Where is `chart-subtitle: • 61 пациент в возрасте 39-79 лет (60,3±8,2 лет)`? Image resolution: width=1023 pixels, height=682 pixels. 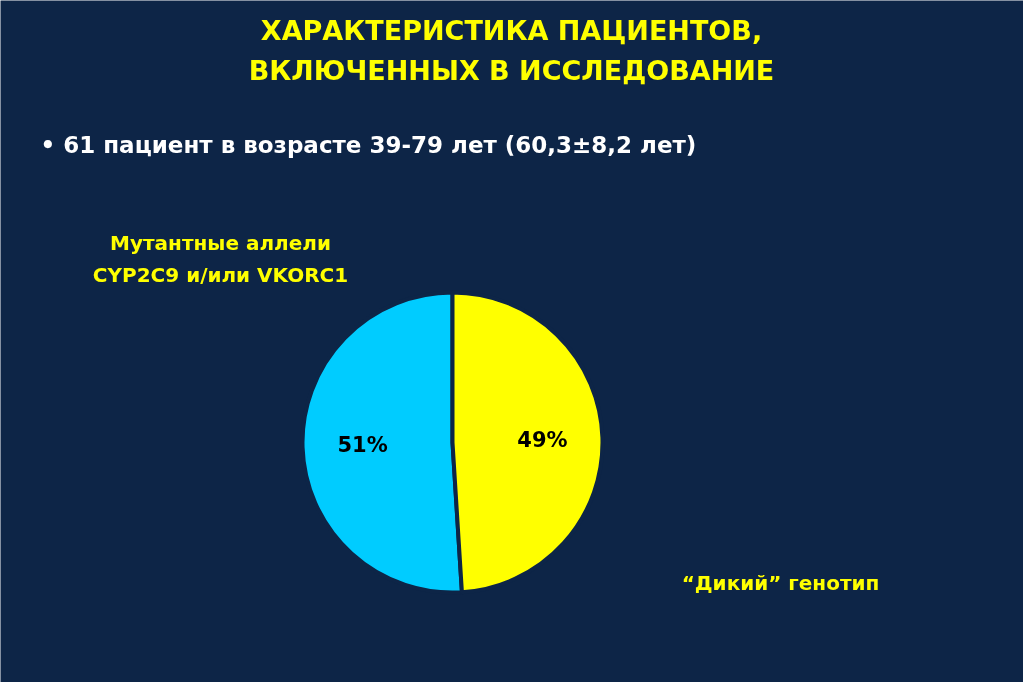 chart-subtitle: • 61 пациент в возрасте 39-79 лет (60,3±8,2 лет) is located at coordinates (368, 144).